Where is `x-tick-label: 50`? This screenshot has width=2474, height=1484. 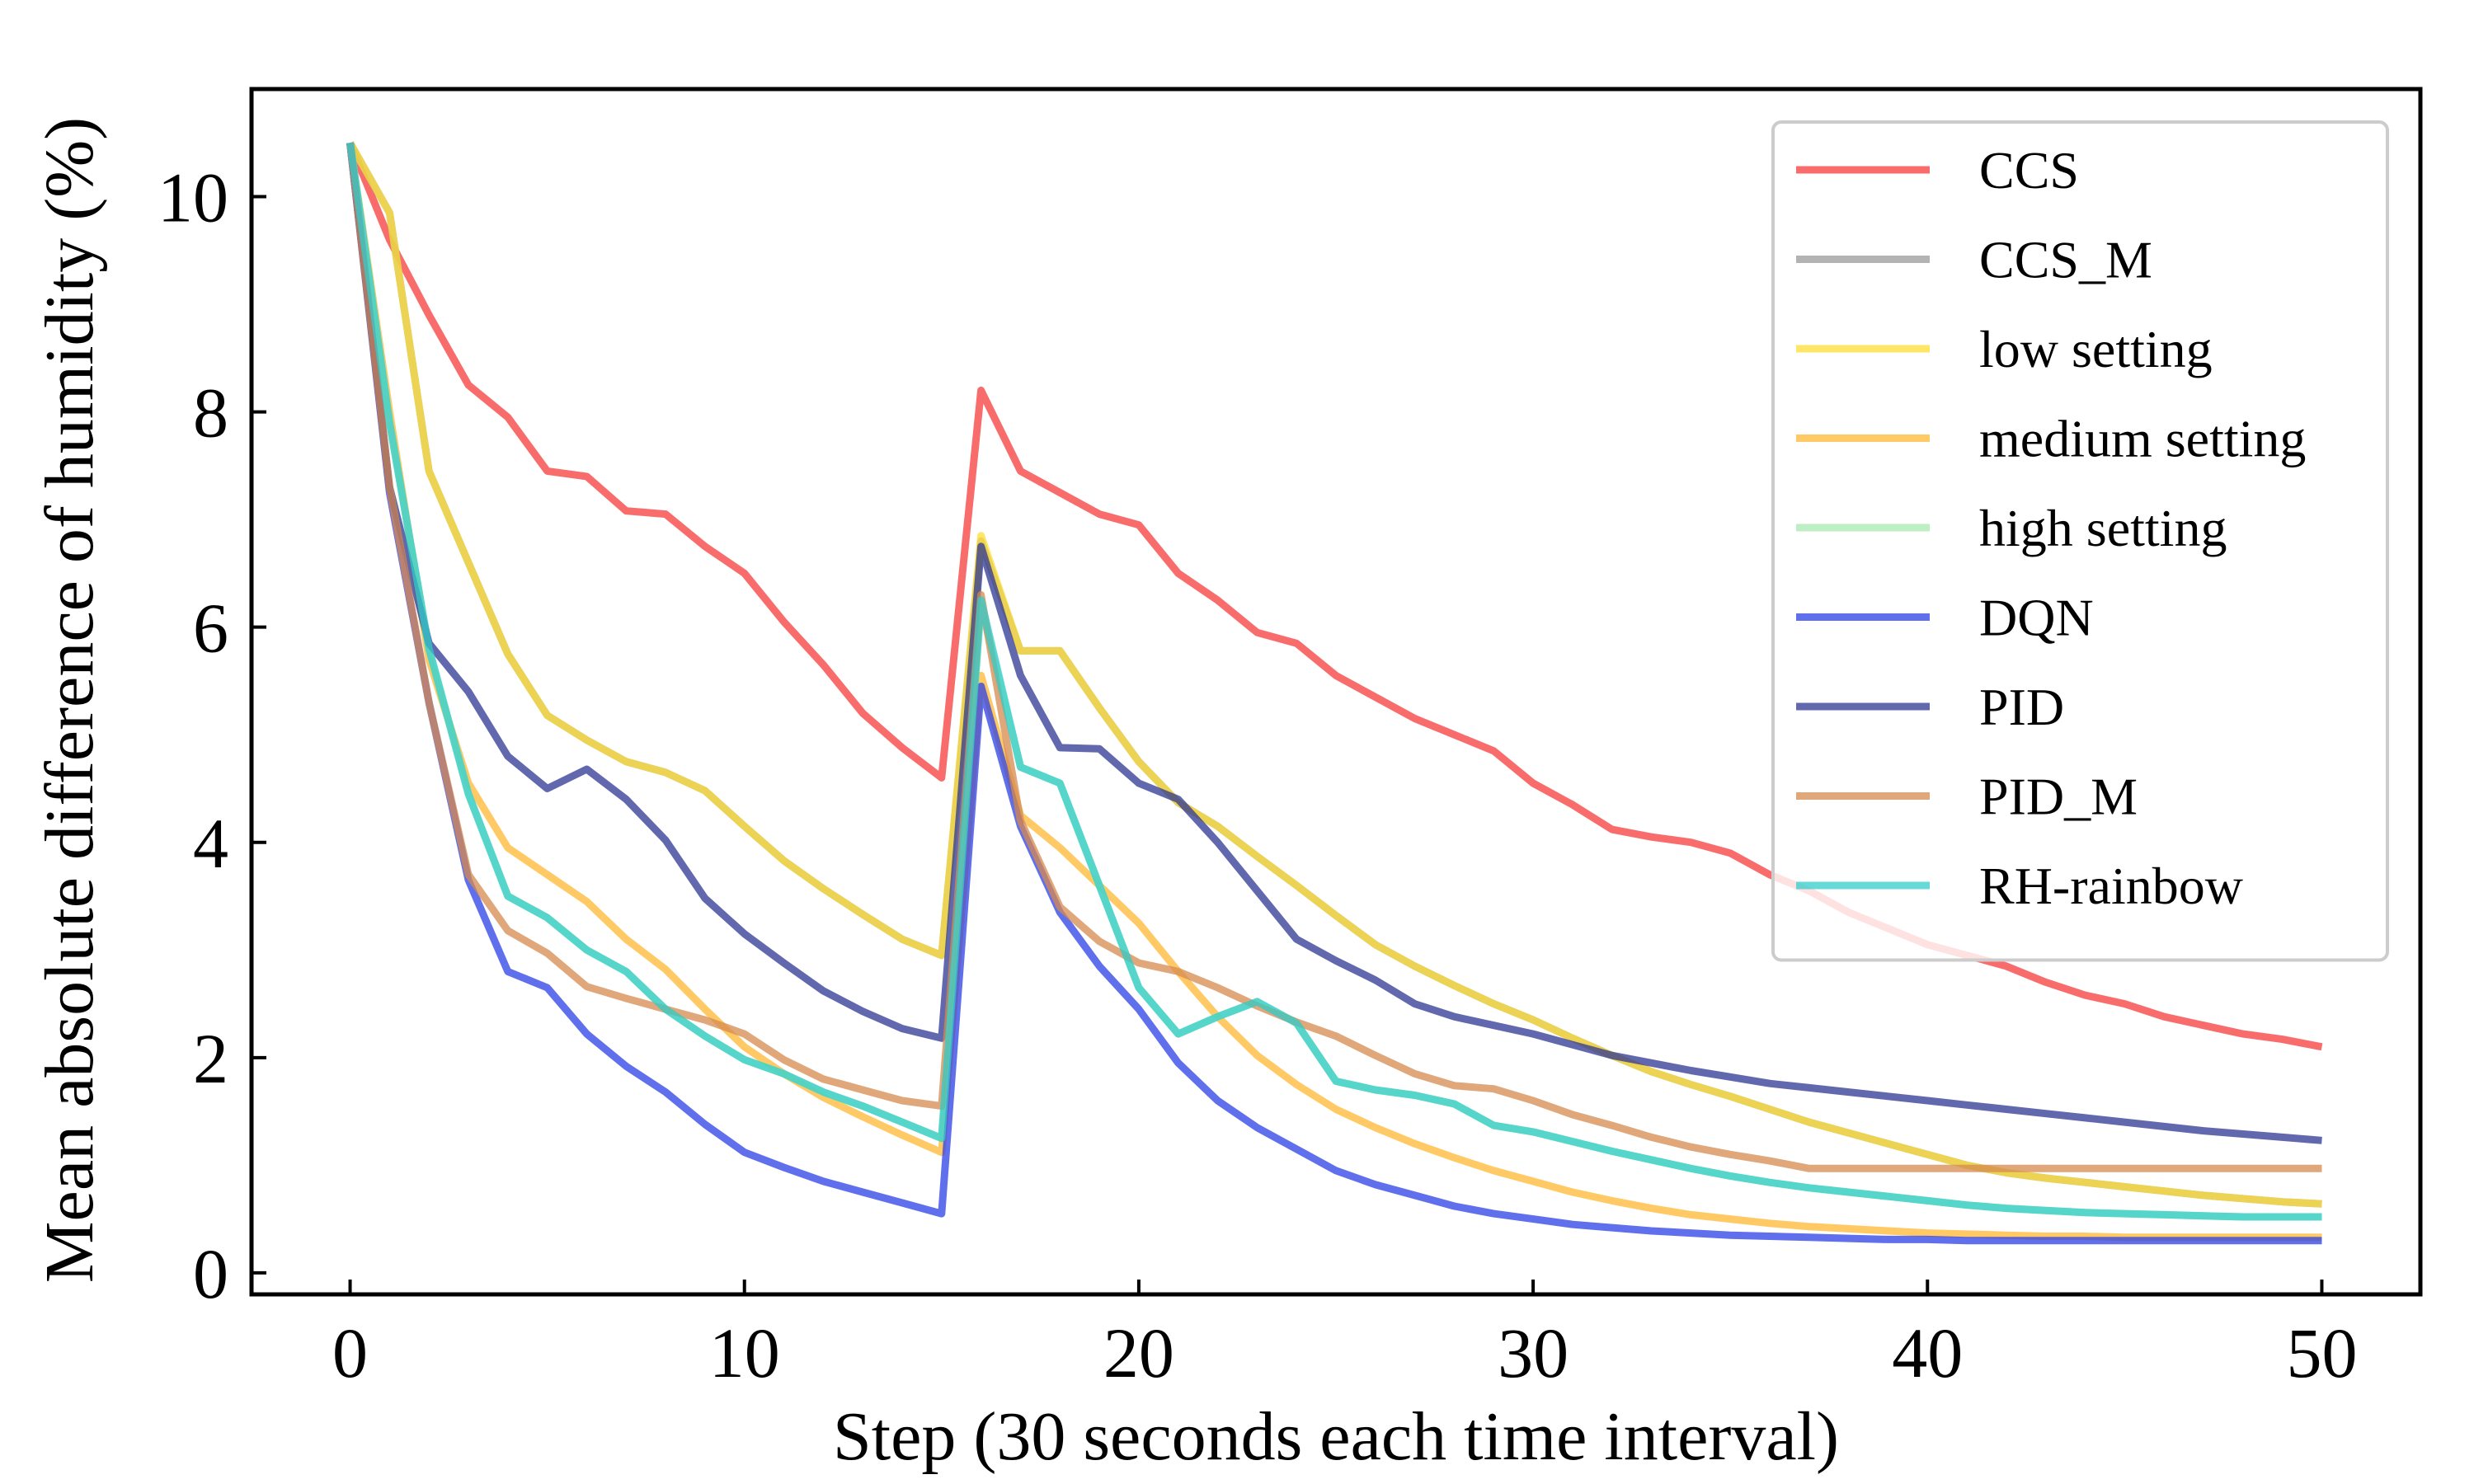 x-tick-label: 50 is located at coordinates (2321, 1352).